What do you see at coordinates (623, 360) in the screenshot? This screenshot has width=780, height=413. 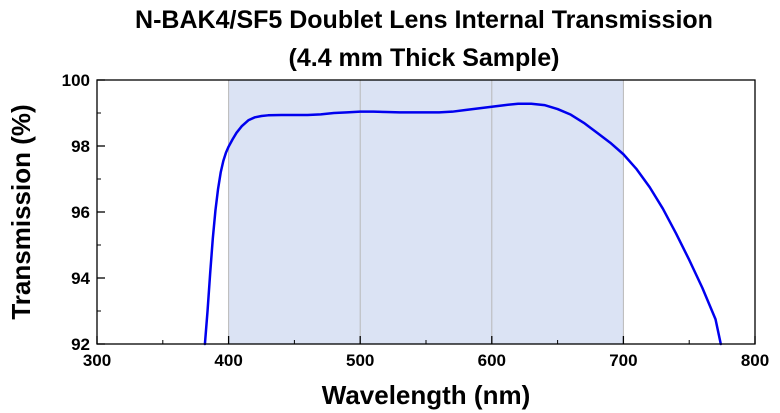 I see `x-tick-label: 700` at bounding box center [623, 360].